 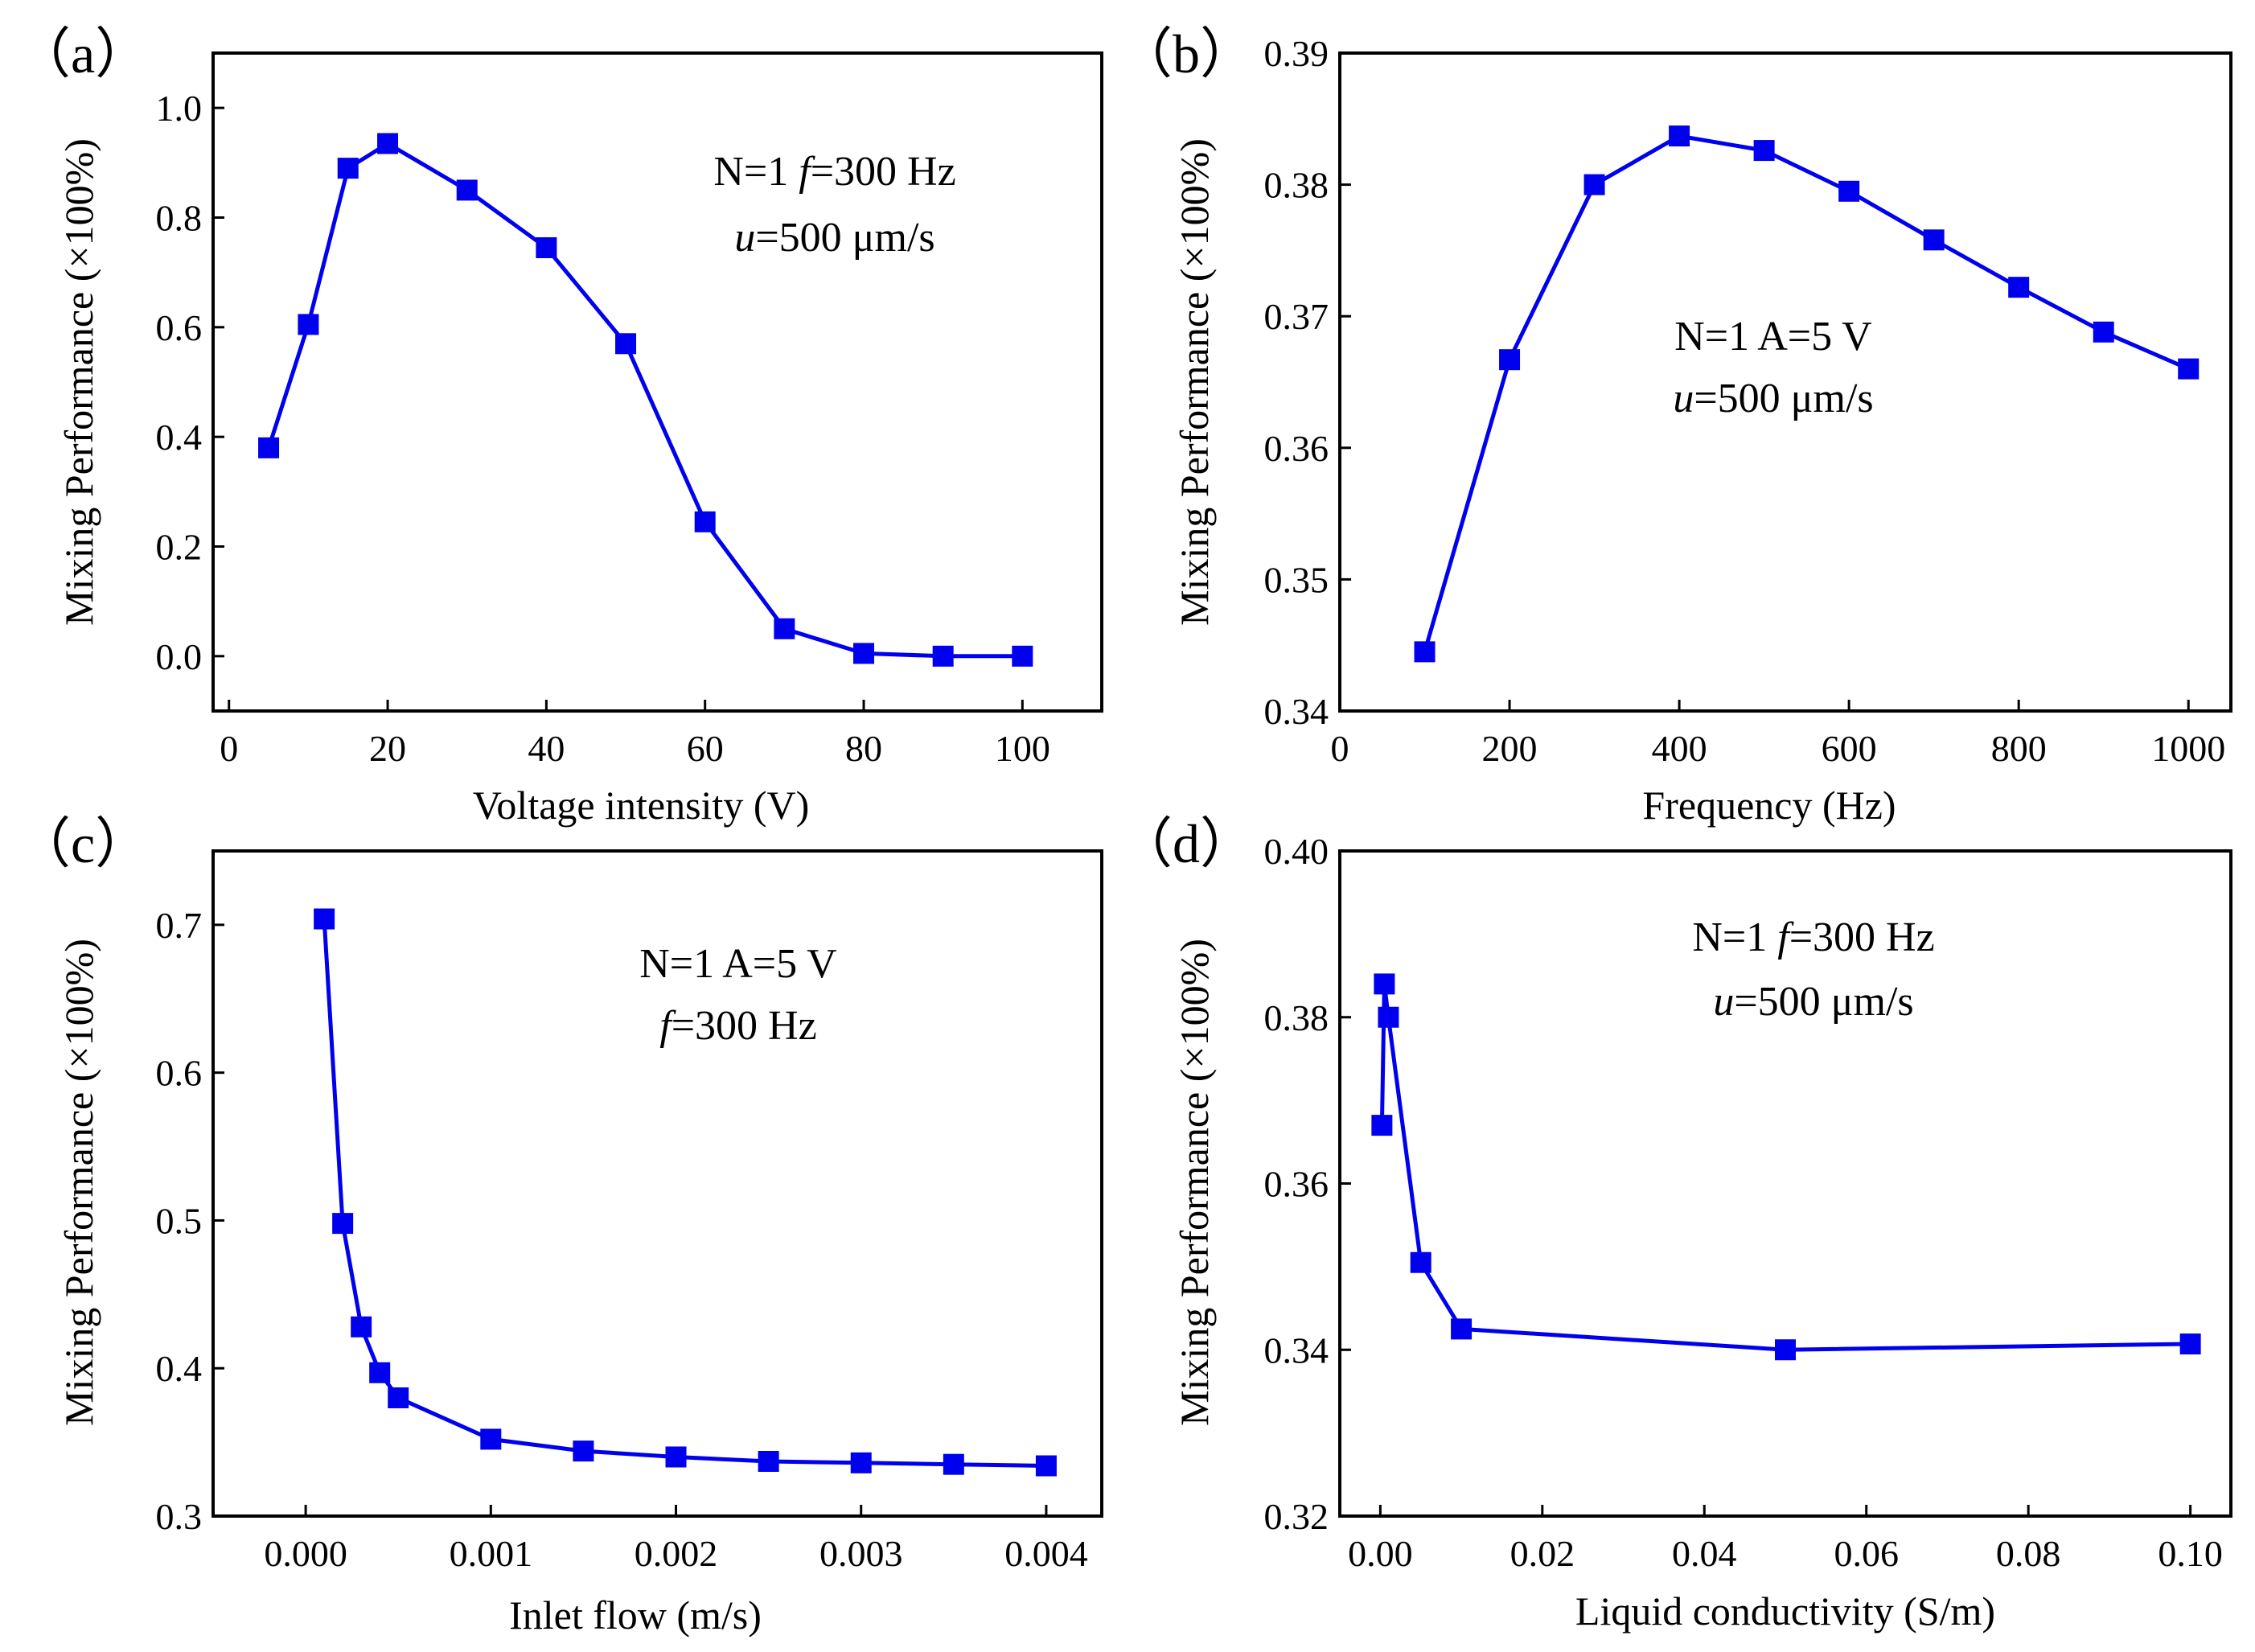 I want to click on x-tick-label: 0.02, so click(x=1542, y=1553).